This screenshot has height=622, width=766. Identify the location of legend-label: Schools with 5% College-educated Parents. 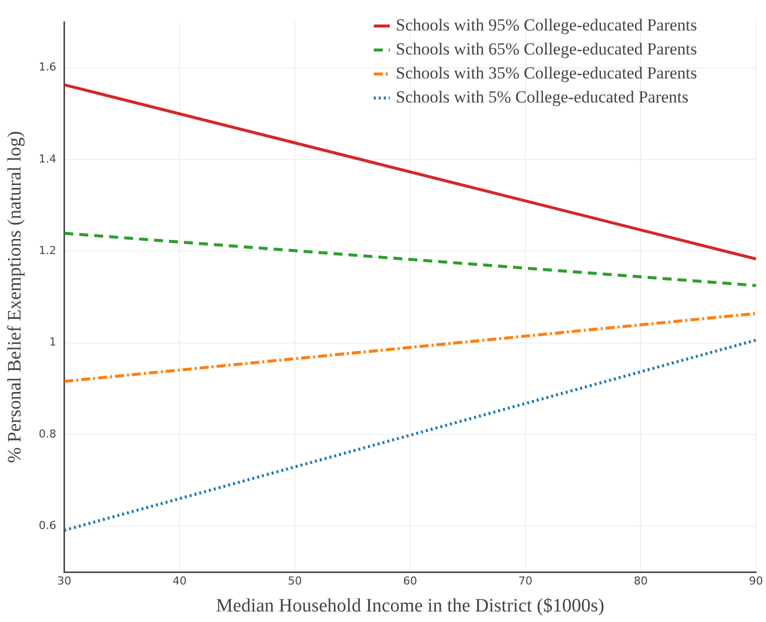
(542, 96).